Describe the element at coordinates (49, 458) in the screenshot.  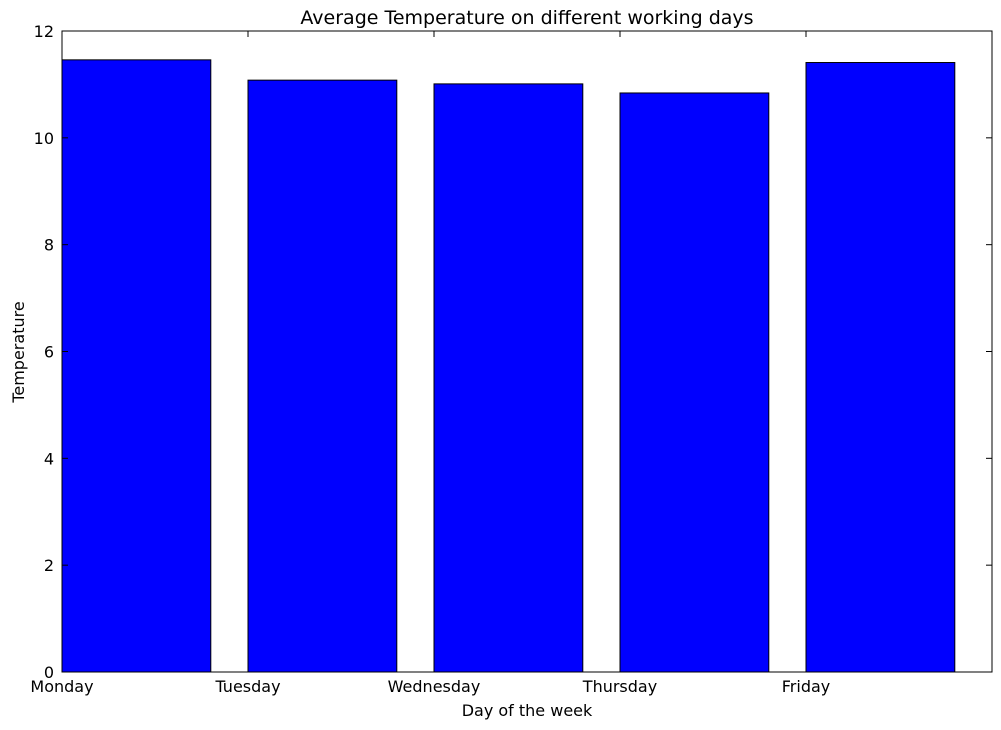
I see `y-tick-label: 4` at that location.